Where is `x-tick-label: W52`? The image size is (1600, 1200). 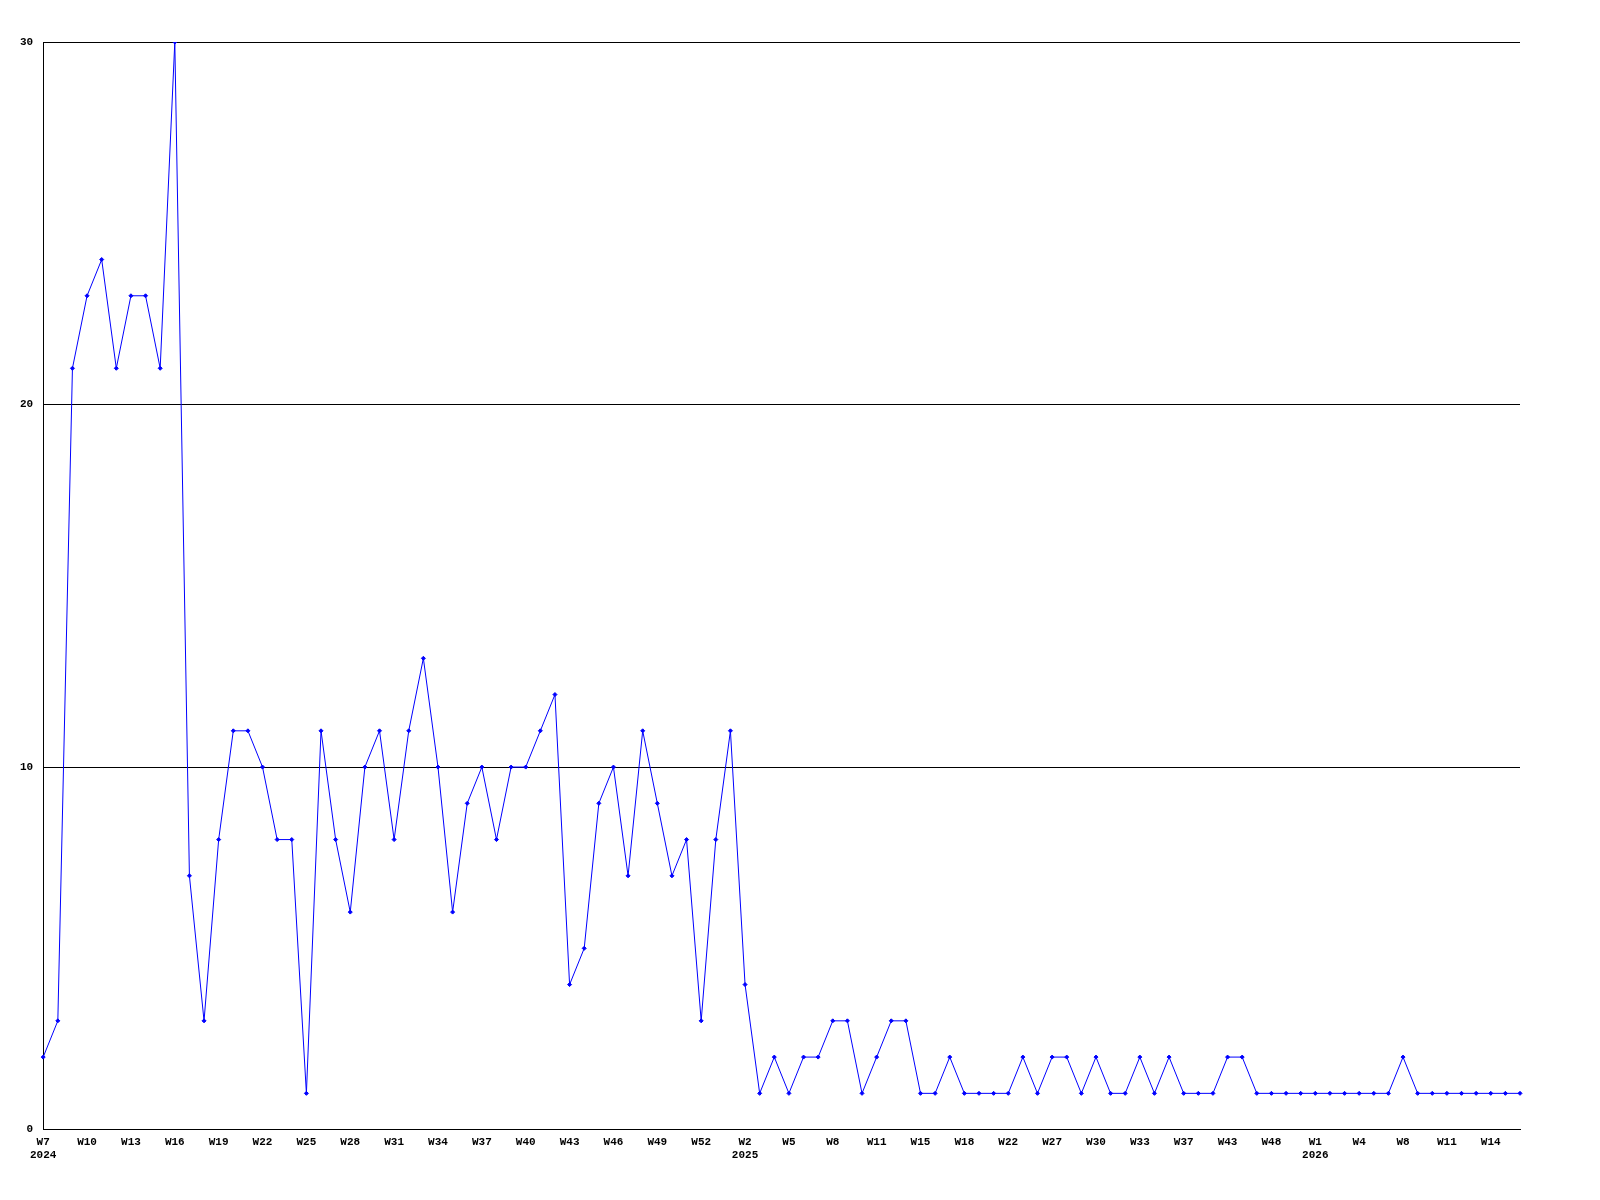 x-tick-label: W52 is located at coordinates (701, 1141).